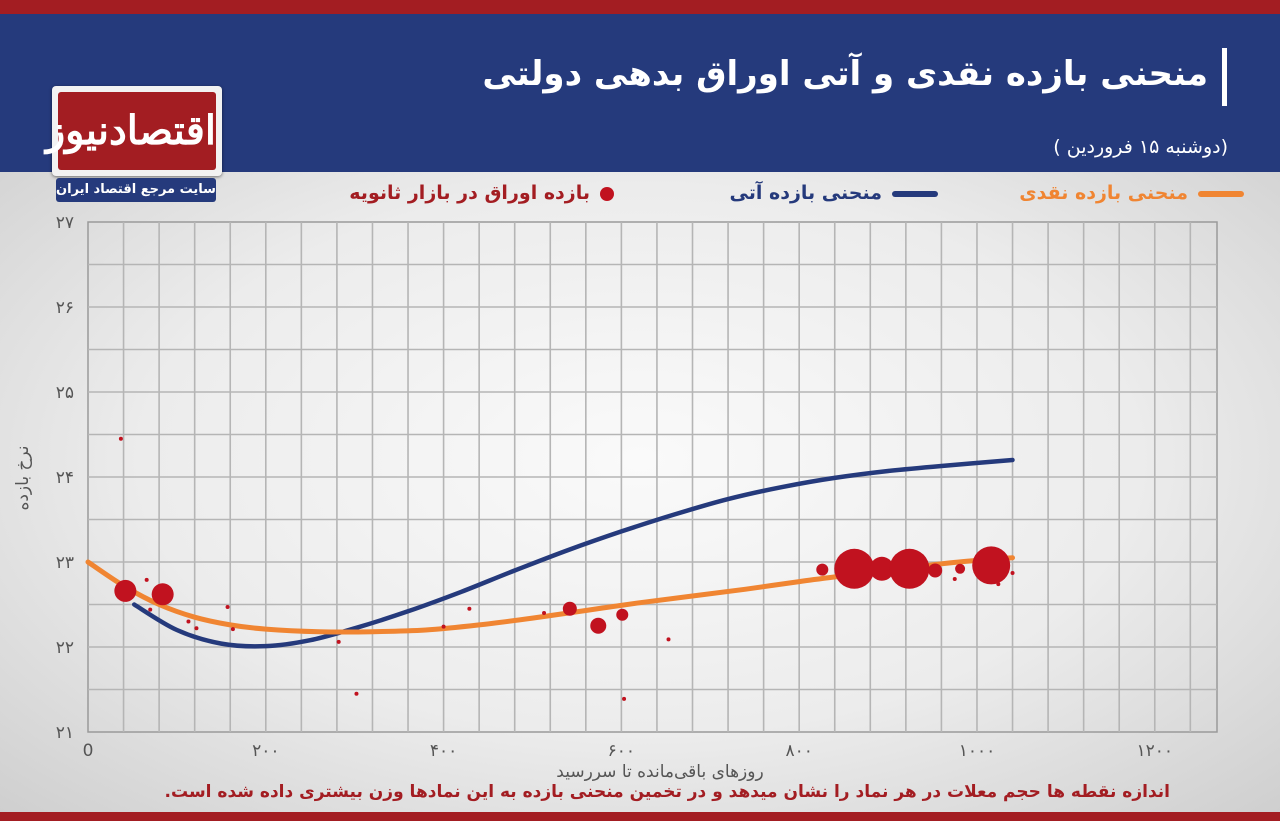 The image size is (1280, 821). Describe the element at coordinates (1140, 147) in the screenshot. I see `date-subtitle: (دوشنبه ۱۵ فروردین )` at that location.